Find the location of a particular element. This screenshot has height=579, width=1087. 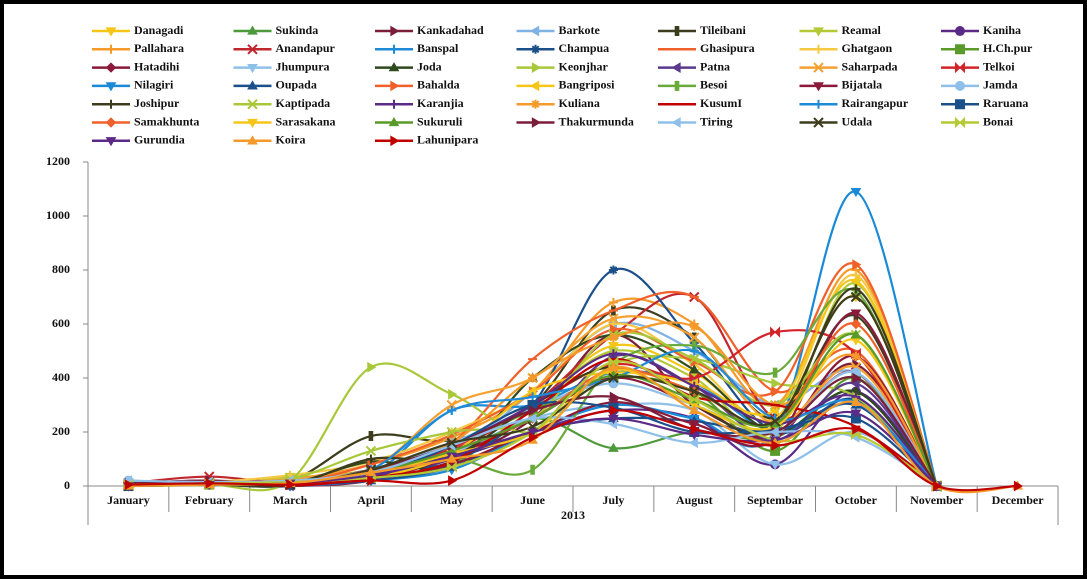

legend-label: Gurundia is located at coordinates (159, 140).